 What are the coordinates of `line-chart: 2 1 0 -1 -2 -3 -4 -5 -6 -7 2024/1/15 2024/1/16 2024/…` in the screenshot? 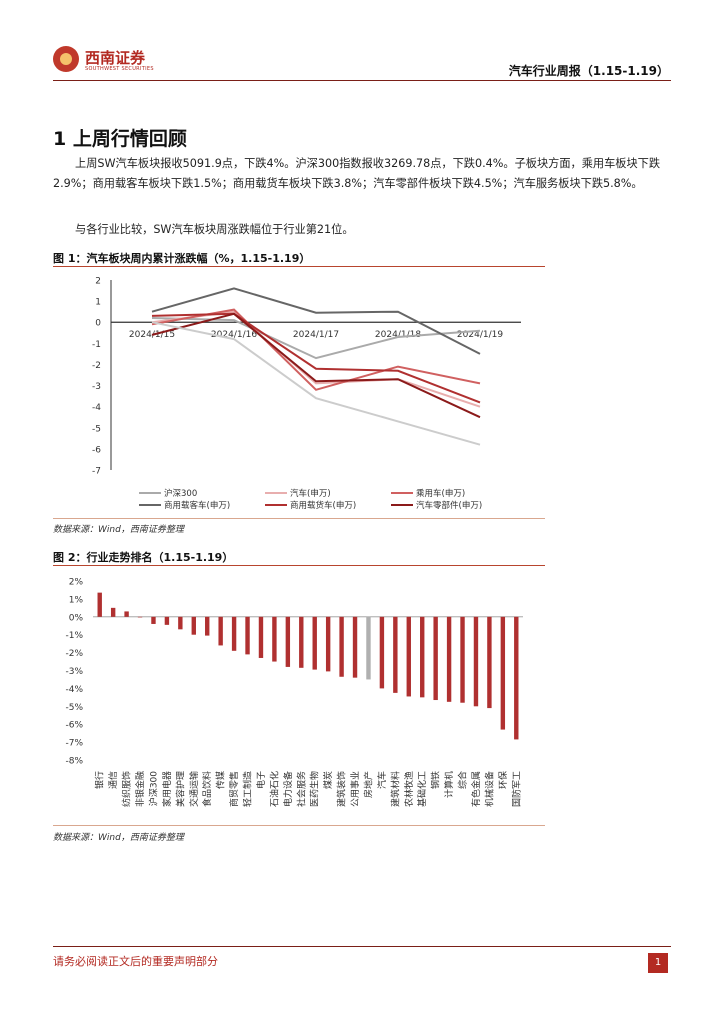 It's located at (306, 394).